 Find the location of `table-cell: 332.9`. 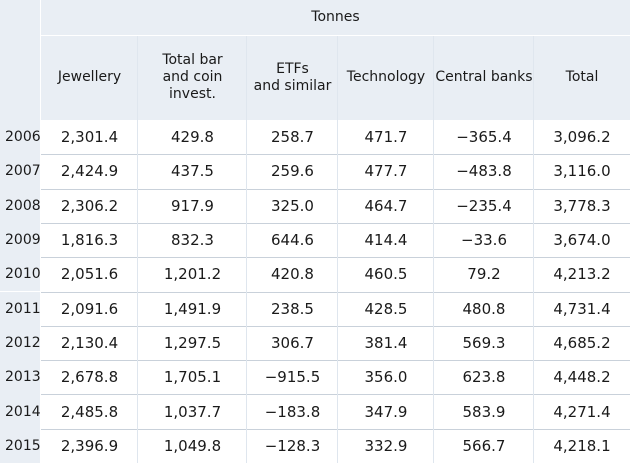

table-cell: 332.9 is located at coordinates (386, 445).